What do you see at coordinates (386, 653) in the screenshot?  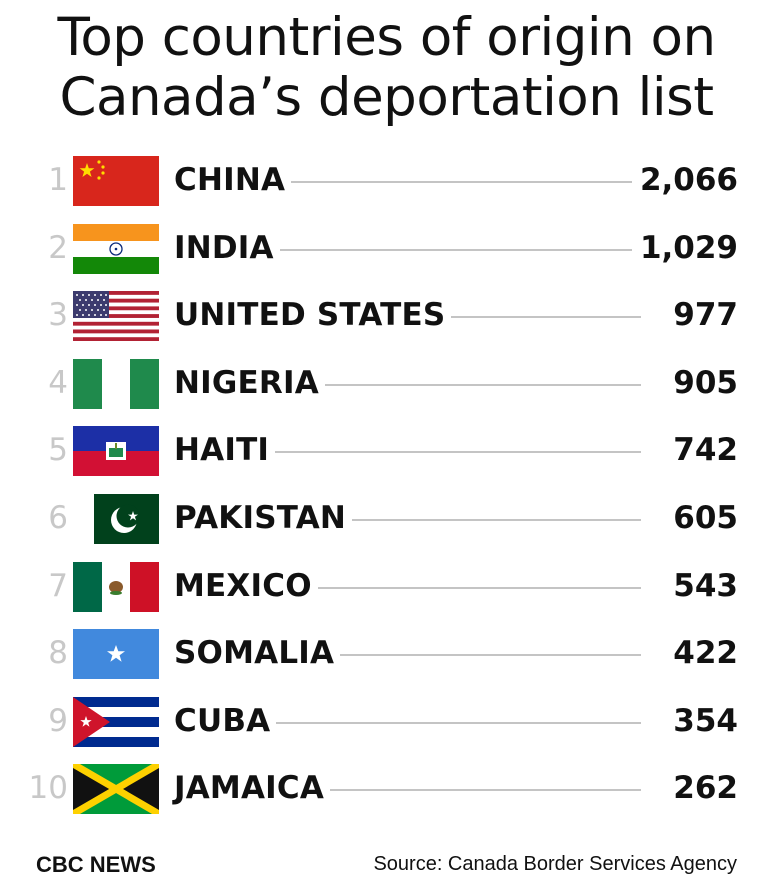 I see `table-row: 8 SOMALIA 422` at bounding box center [386, 653].